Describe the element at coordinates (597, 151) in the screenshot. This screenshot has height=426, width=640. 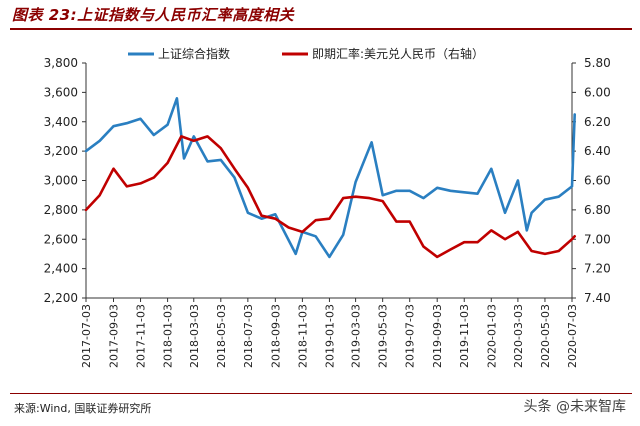
I see `y-right-tick-label: 6.40` at that location.